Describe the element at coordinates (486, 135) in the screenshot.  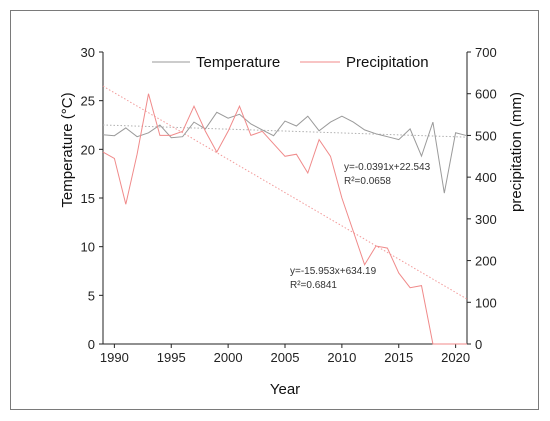
I see `y-right-tick-label: 500` at that location.